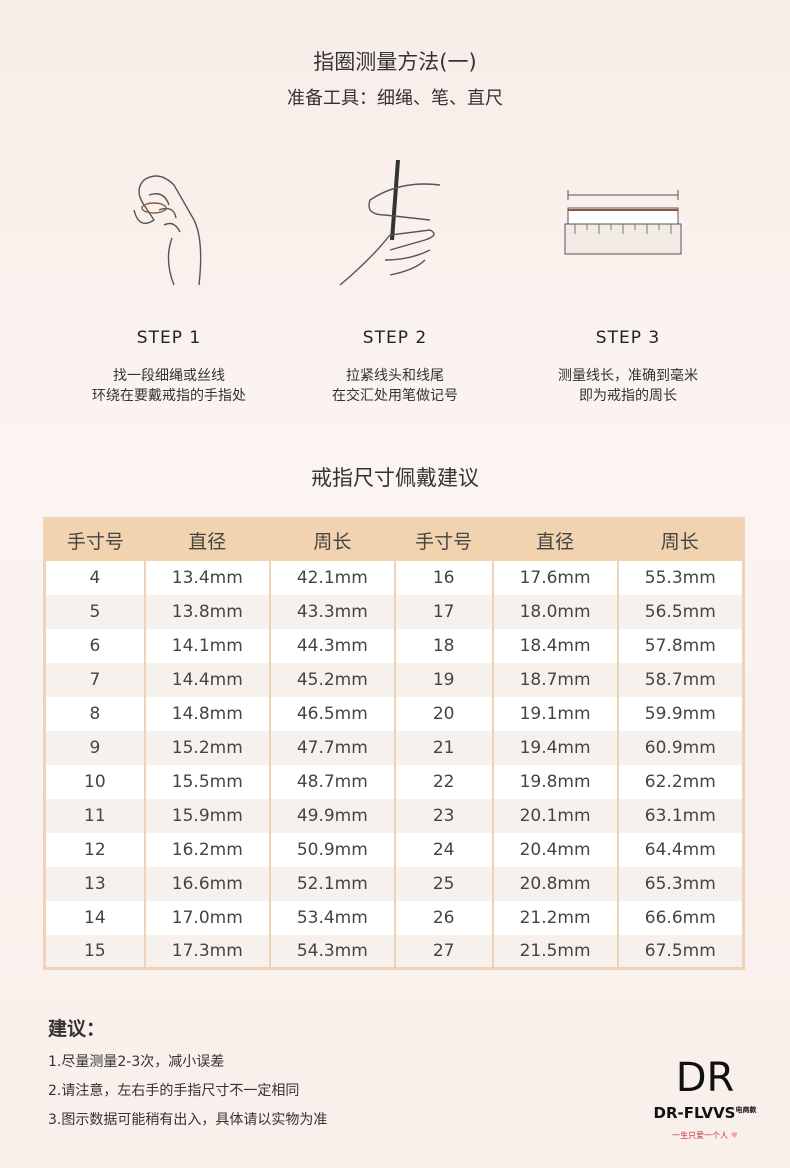 The image size is (790, 1168). I want to click on table-row: 10 15.5mm 48.7mm 22 19.8mm 62.2mm, so click(394, 781).